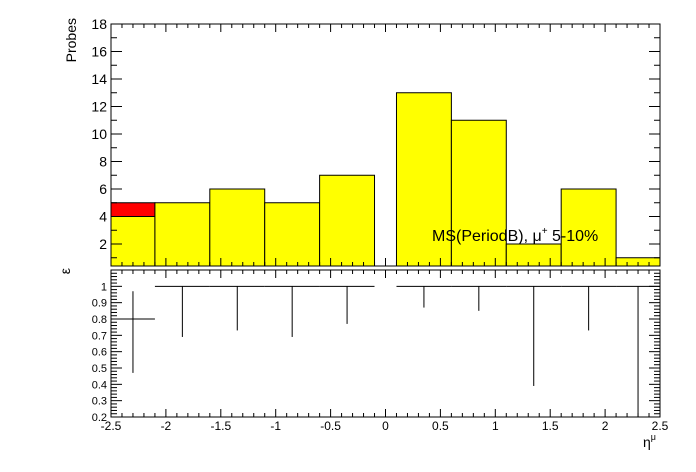 The width and height of the screenshot is (696, 472). What do you see at coordinates (103, 217) in the screenshot?
I see `top-ytick-label: 4` at bounding box center [103, 217].